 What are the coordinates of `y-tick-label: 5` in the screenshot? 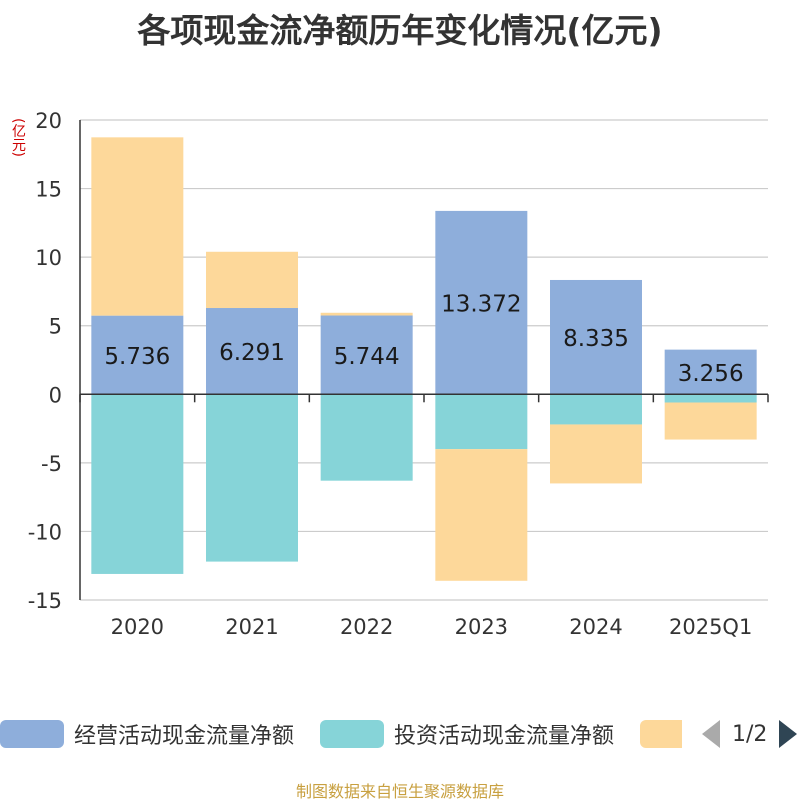 It's located at (55, 327).